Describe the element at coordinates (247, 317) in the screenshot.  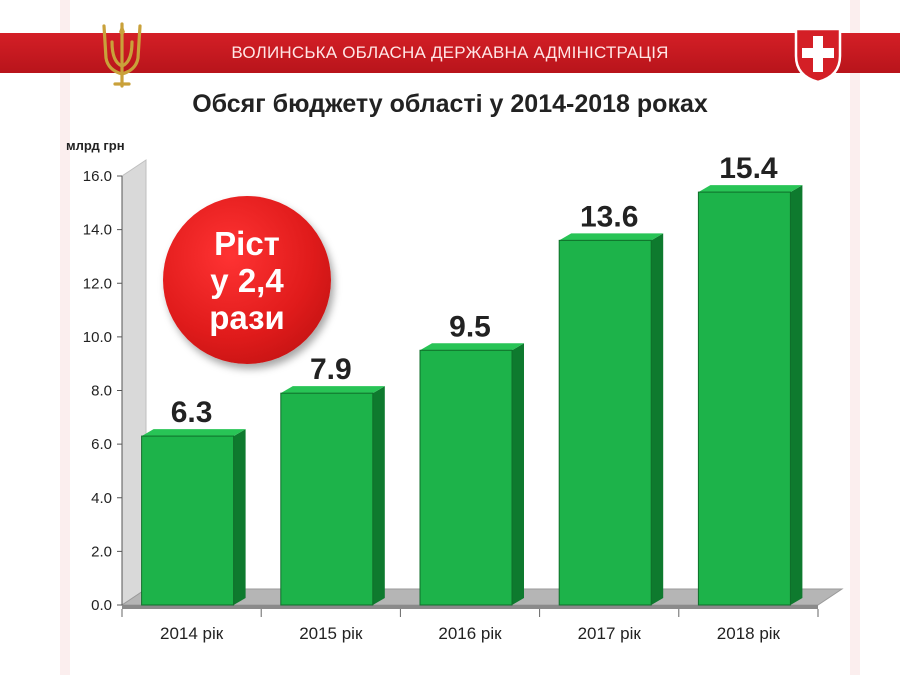
I see `badge-line-3: рази` at that location.